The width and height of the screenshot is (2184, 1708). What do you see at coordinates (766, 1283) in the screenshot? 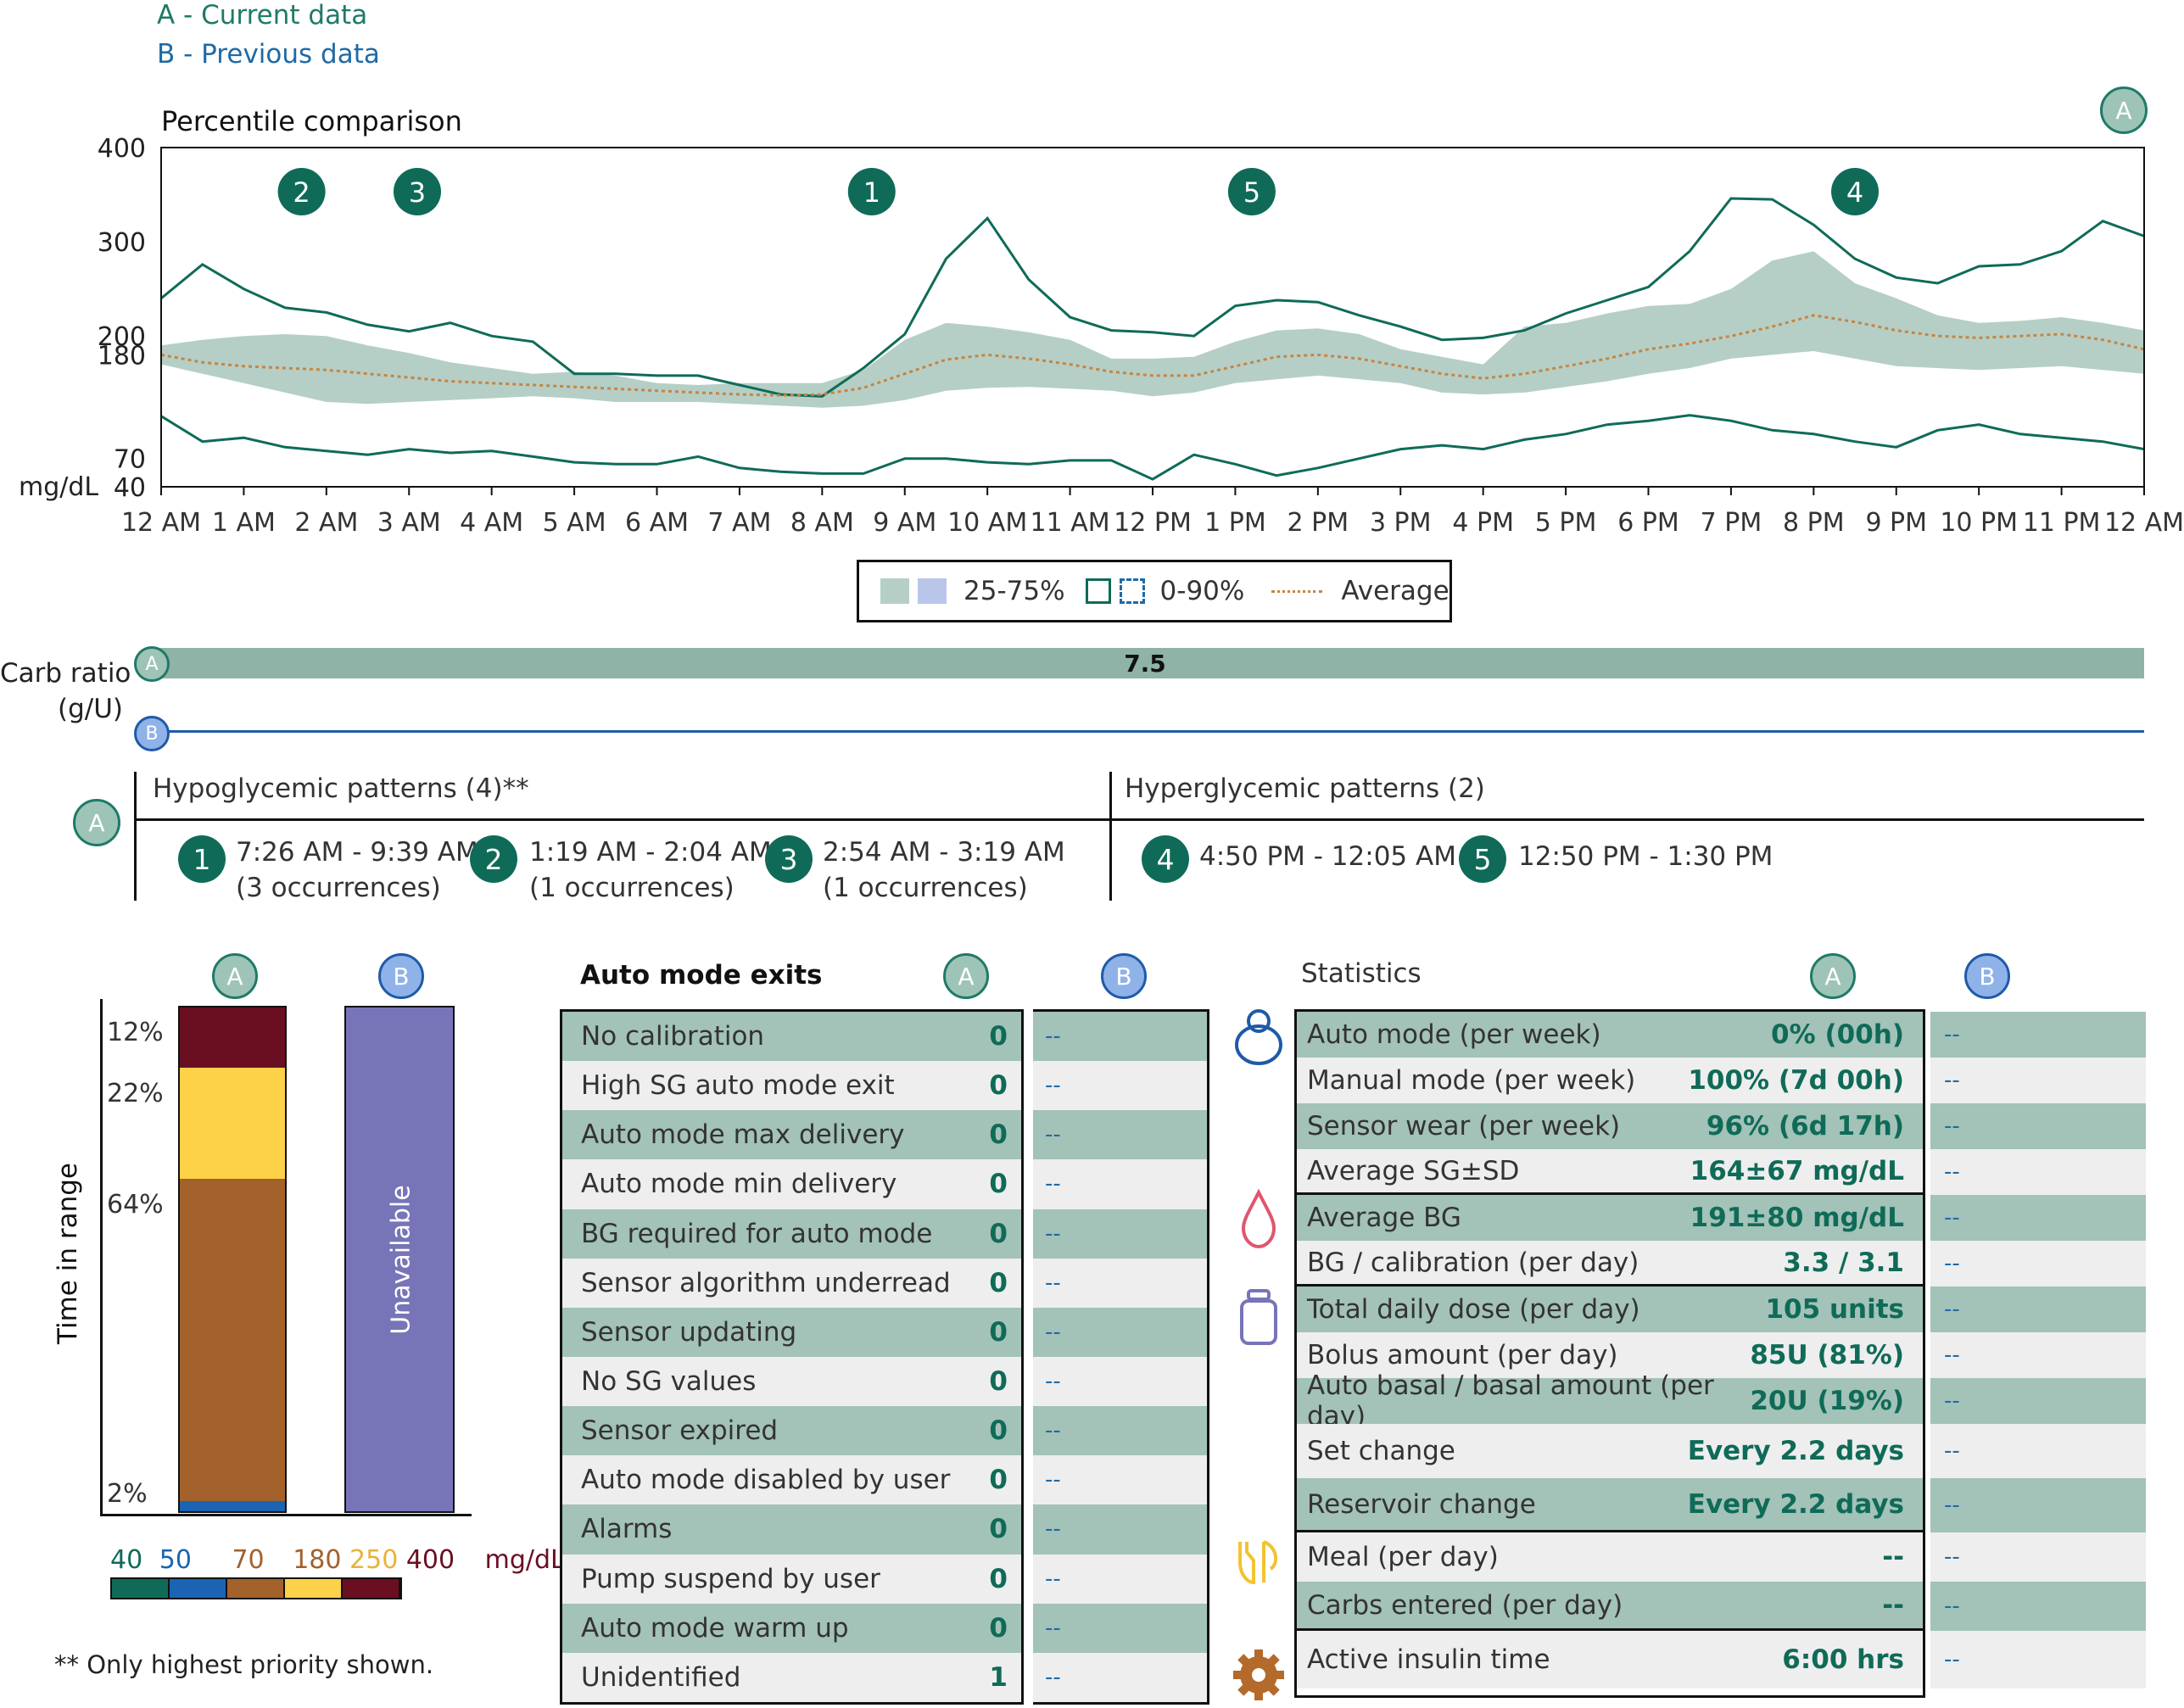
I see `auto-exit-label: Sensor algorithm underread` at bounding box center [766, 1283].